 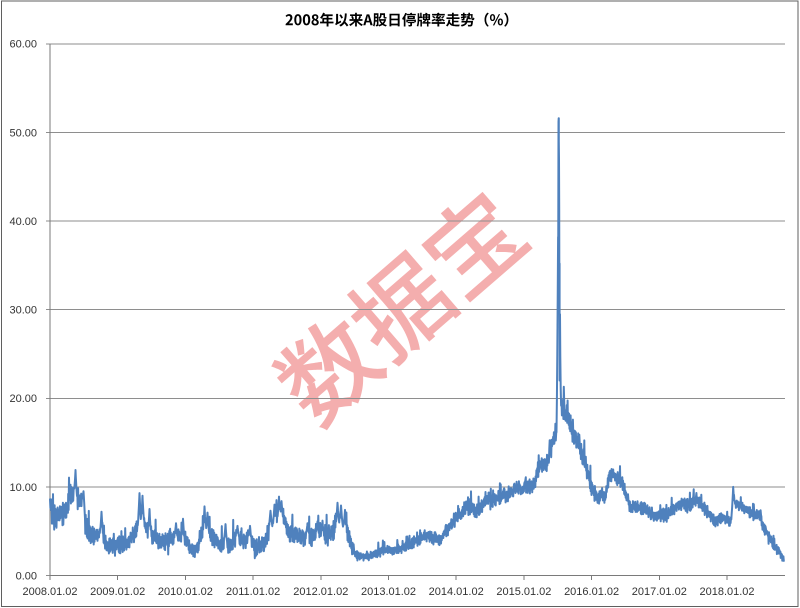 What do you see at coordinates (253, 592) in the screenshot?
I see `svg-text: 2011.01.02` at bounding box center [253, 592].